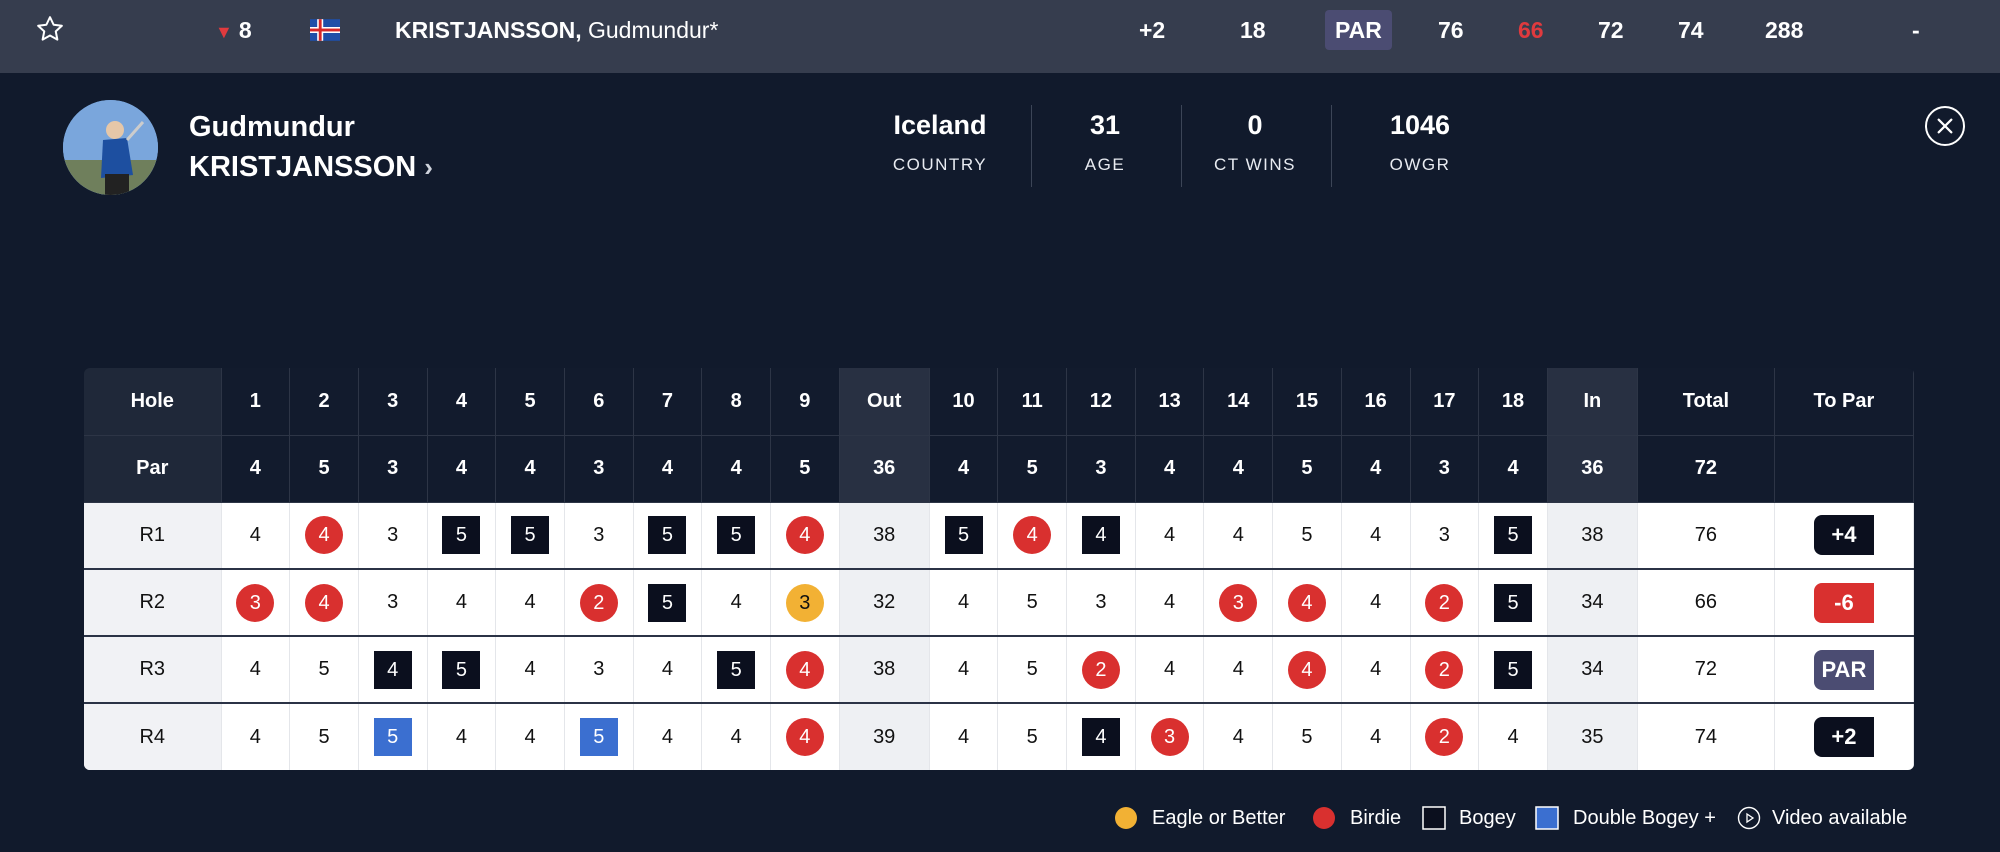 This screenshot has height=852, width=2000. I want to click on par-value, so click(1844, 469).